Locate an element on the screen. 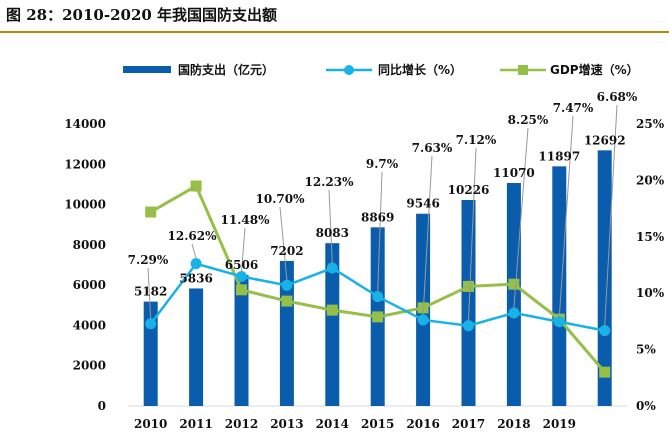 The width and height of the screenshot is (669, 438). growth-data-label: 12.23% is located at coordinates (330, 182).